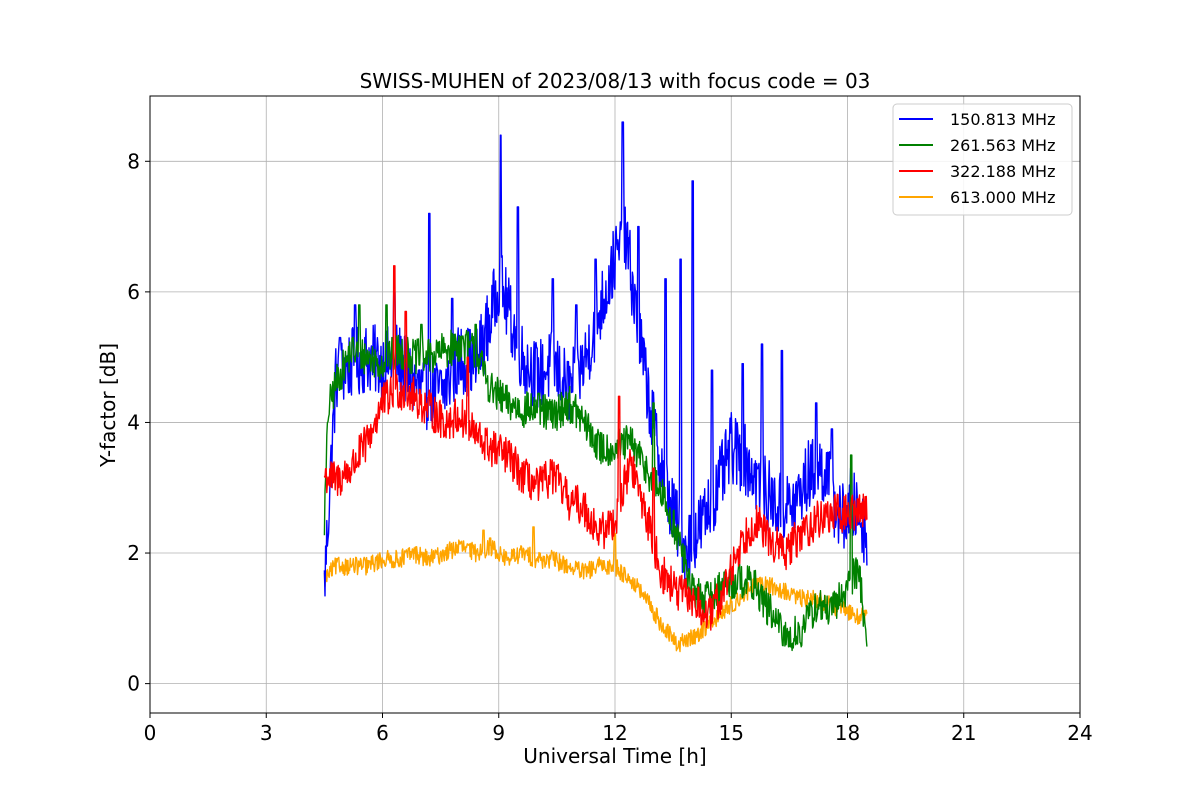 Image resolution: width=1200 pixels, height=800 pixels. Describe the element at coordinates (382, 733) in the screenshot. I see `x-tick-label: 6` at that location.